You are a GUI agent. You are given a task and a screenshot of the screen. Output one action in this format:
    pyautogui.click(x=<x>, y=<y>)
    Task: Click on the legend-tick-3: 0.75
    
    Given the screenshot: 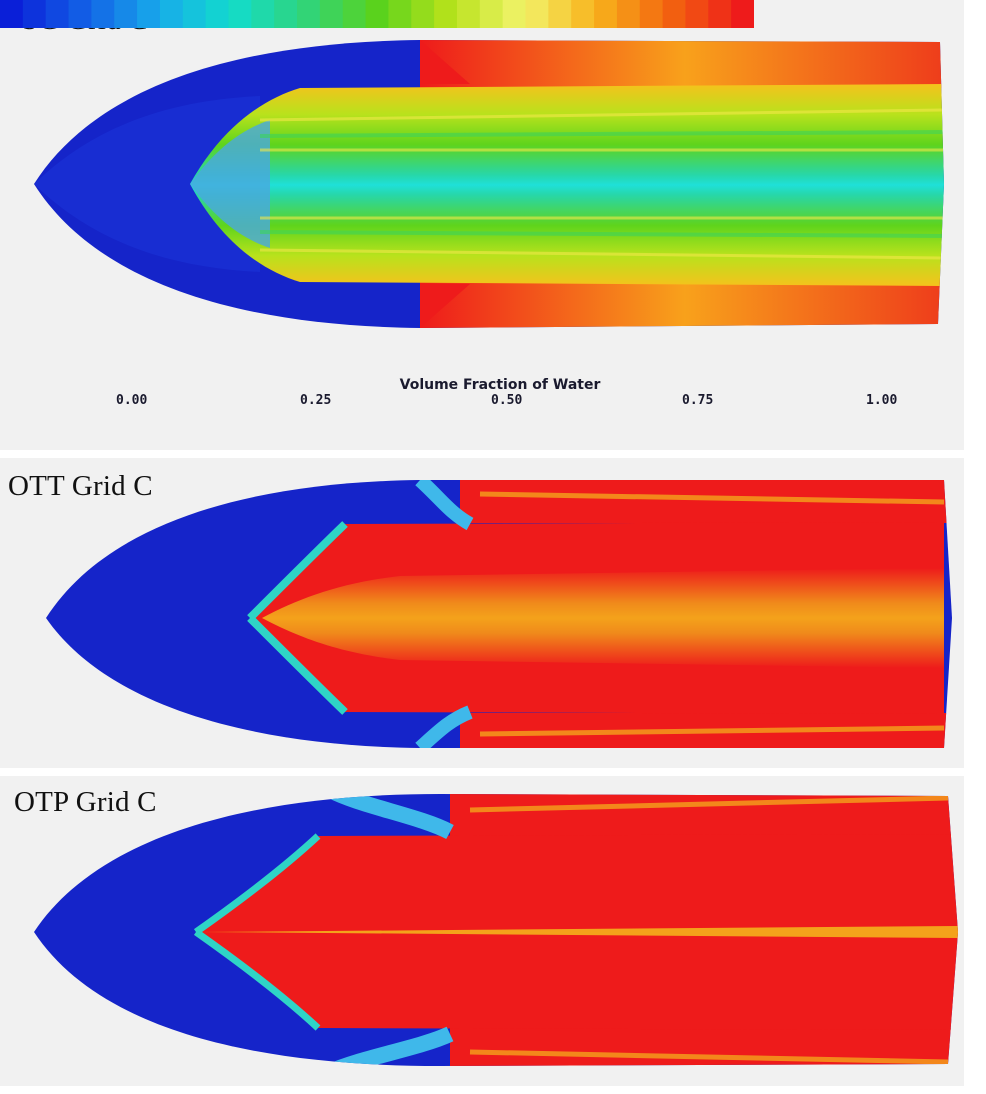 What is the action you would take?
    pyautogui.click(x=698, y=400)
    